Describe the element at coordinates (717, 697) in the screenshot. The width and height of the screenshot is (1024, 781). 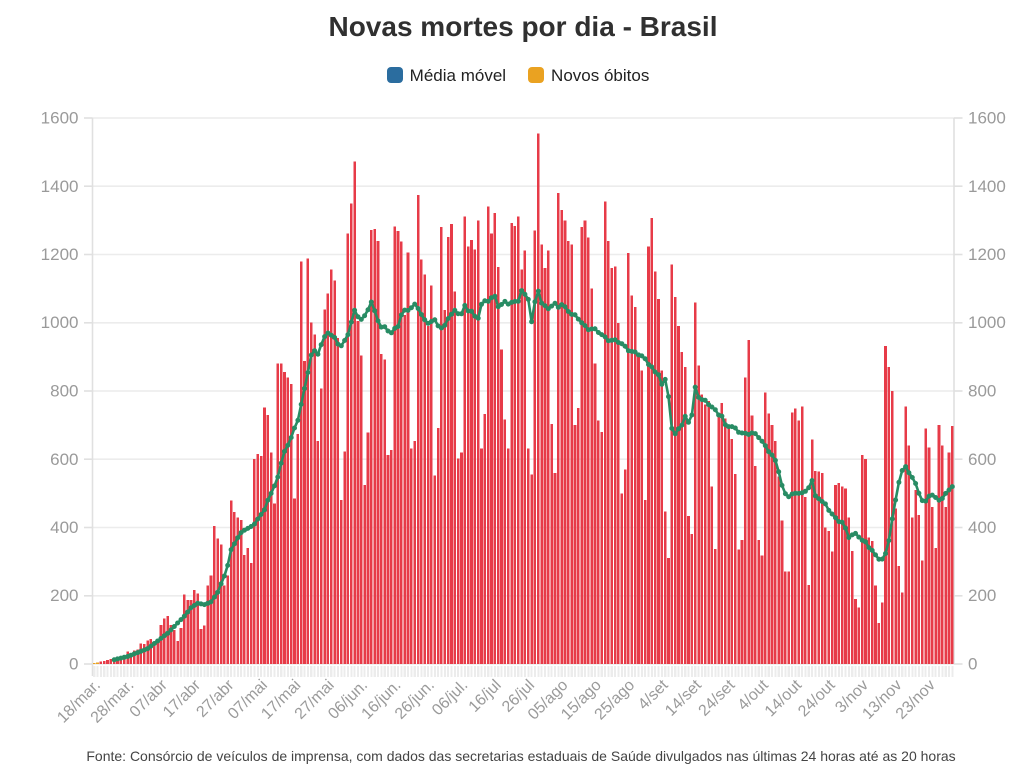
I see `svg-text: 24/set` at that location.